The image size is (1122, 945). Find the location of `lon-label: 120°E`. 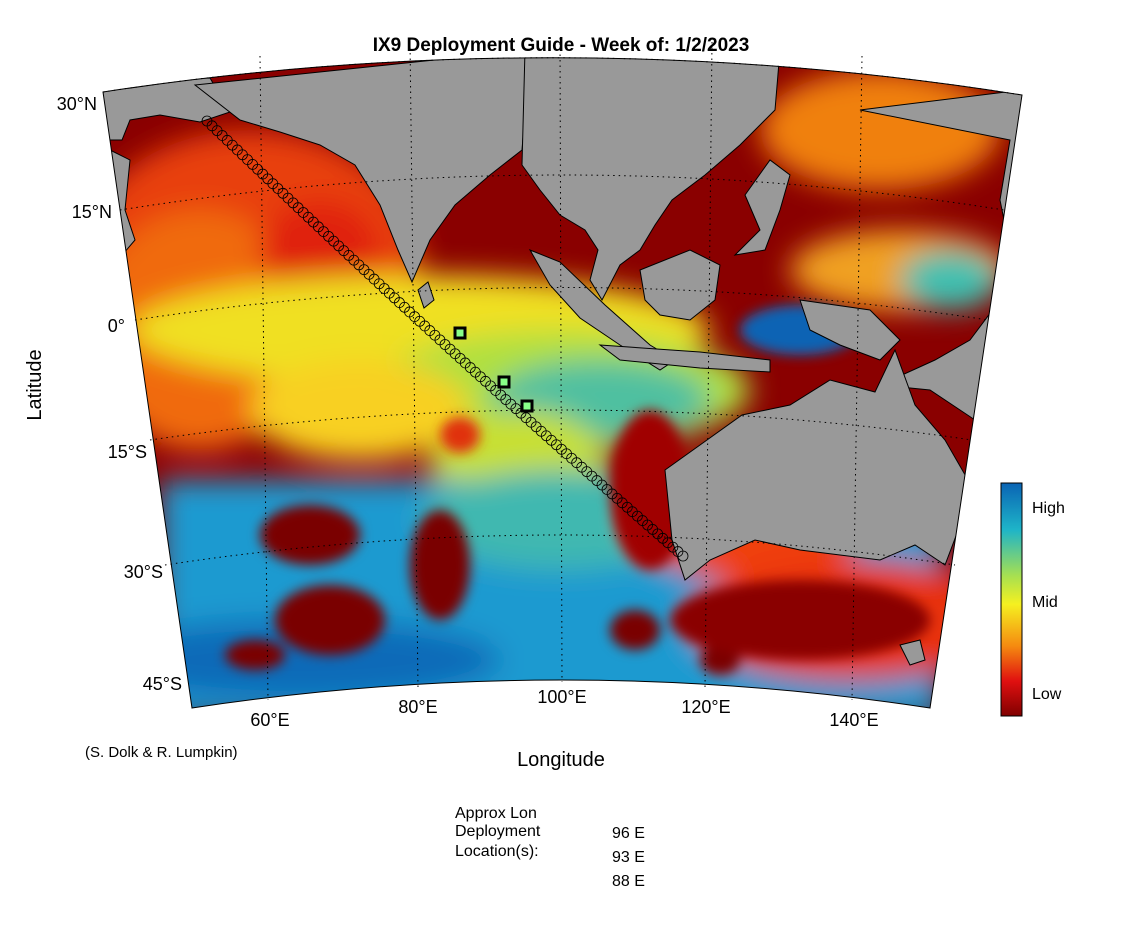

lon-label: 120°E is located at coordinates (705, 707).